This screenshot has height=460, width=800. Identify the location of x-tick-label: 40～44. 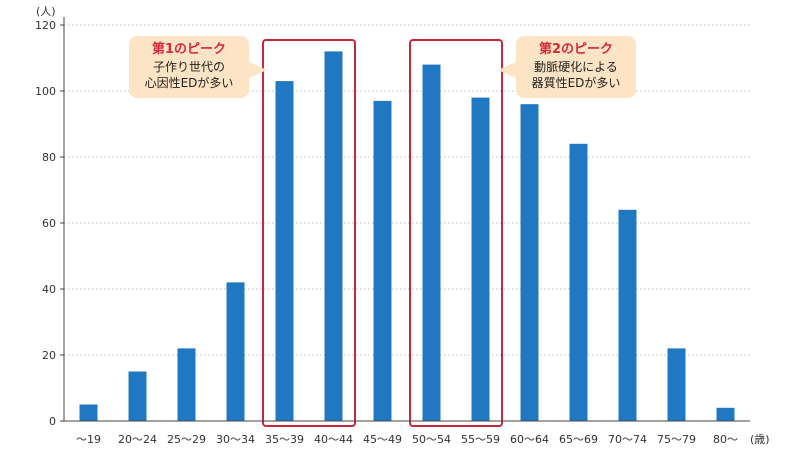
(333, 439).